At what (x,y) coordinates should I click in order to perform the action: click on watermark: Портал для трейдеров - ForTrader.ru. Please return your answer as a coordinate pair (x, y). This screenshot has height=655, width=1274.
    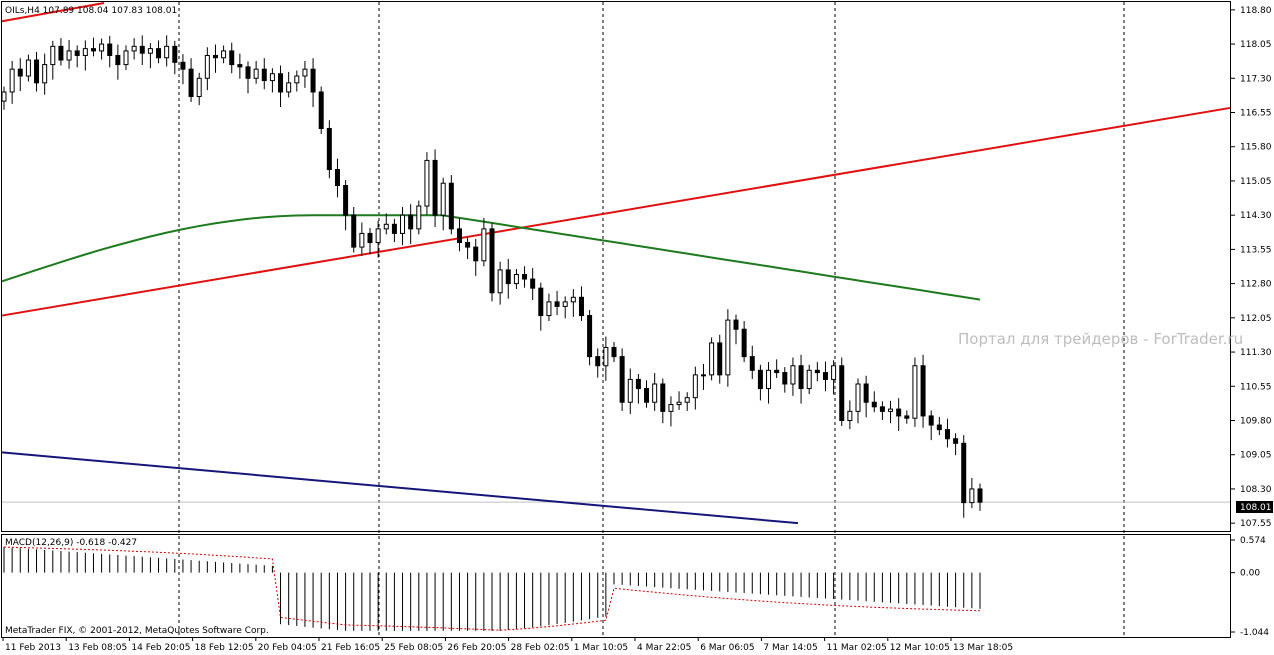
    Looking at the image, I should click on (1100, 339).